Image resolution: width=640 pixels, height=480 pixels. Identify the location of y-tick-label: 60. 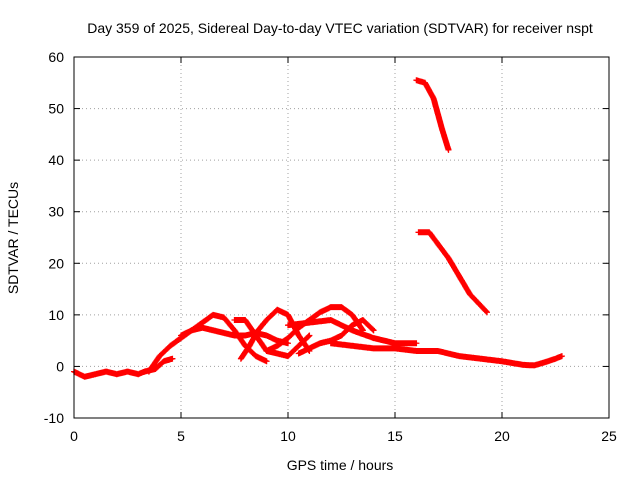
(56, 57).